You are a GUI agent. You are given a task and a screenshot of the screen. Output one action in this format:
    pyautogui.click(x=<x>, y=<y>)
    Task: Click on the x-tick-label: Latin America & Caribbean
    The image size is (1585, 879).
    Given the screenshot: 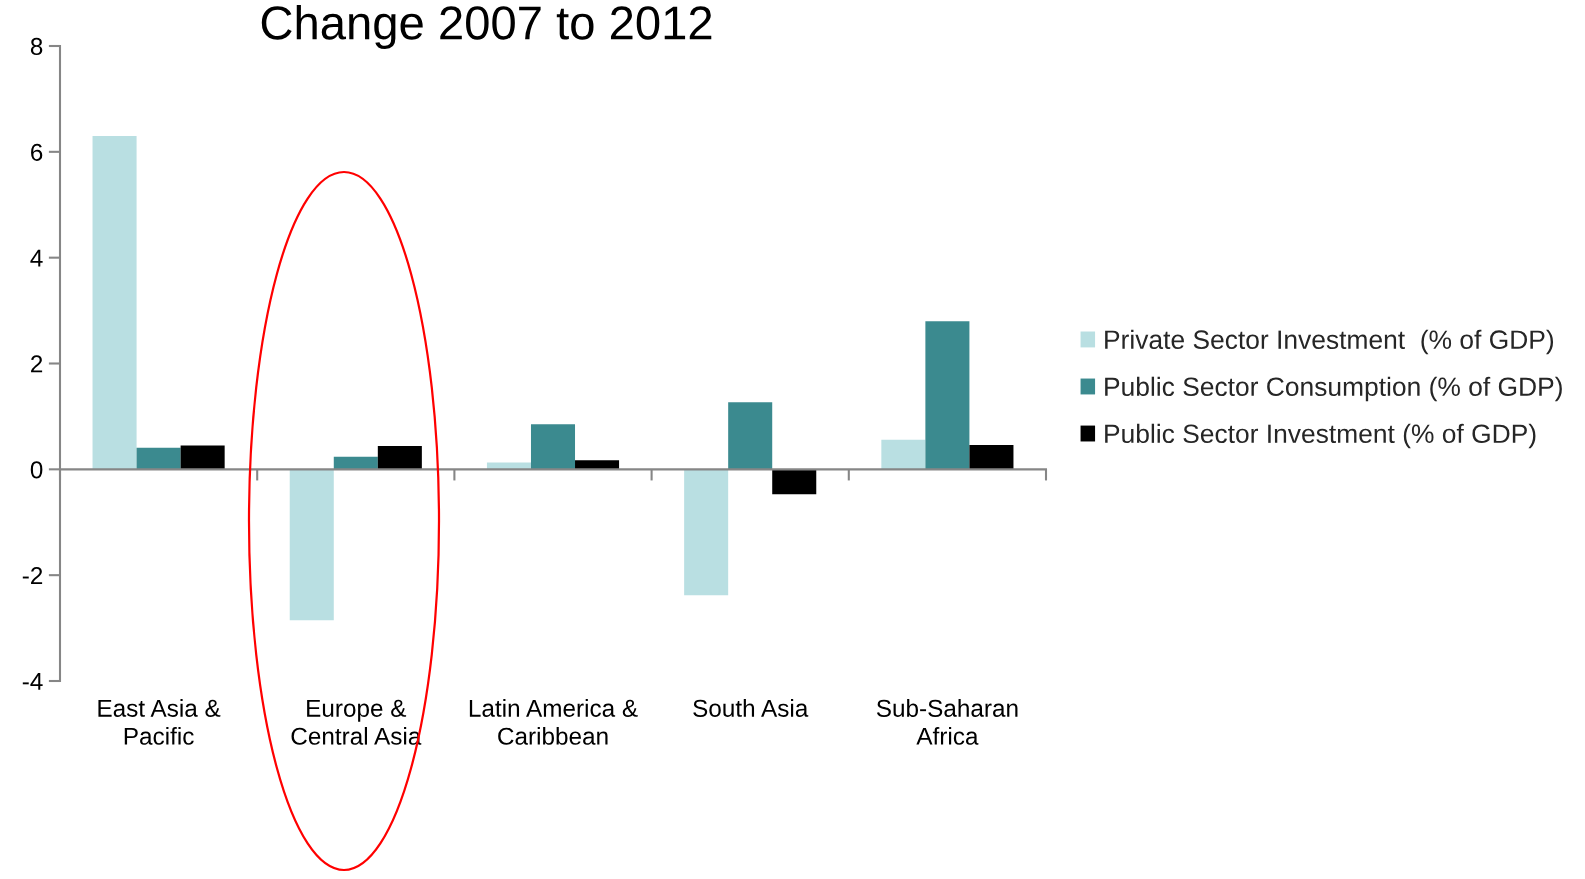 What is the action you would take?
    pyautogui.click(x=553, y=722)
    